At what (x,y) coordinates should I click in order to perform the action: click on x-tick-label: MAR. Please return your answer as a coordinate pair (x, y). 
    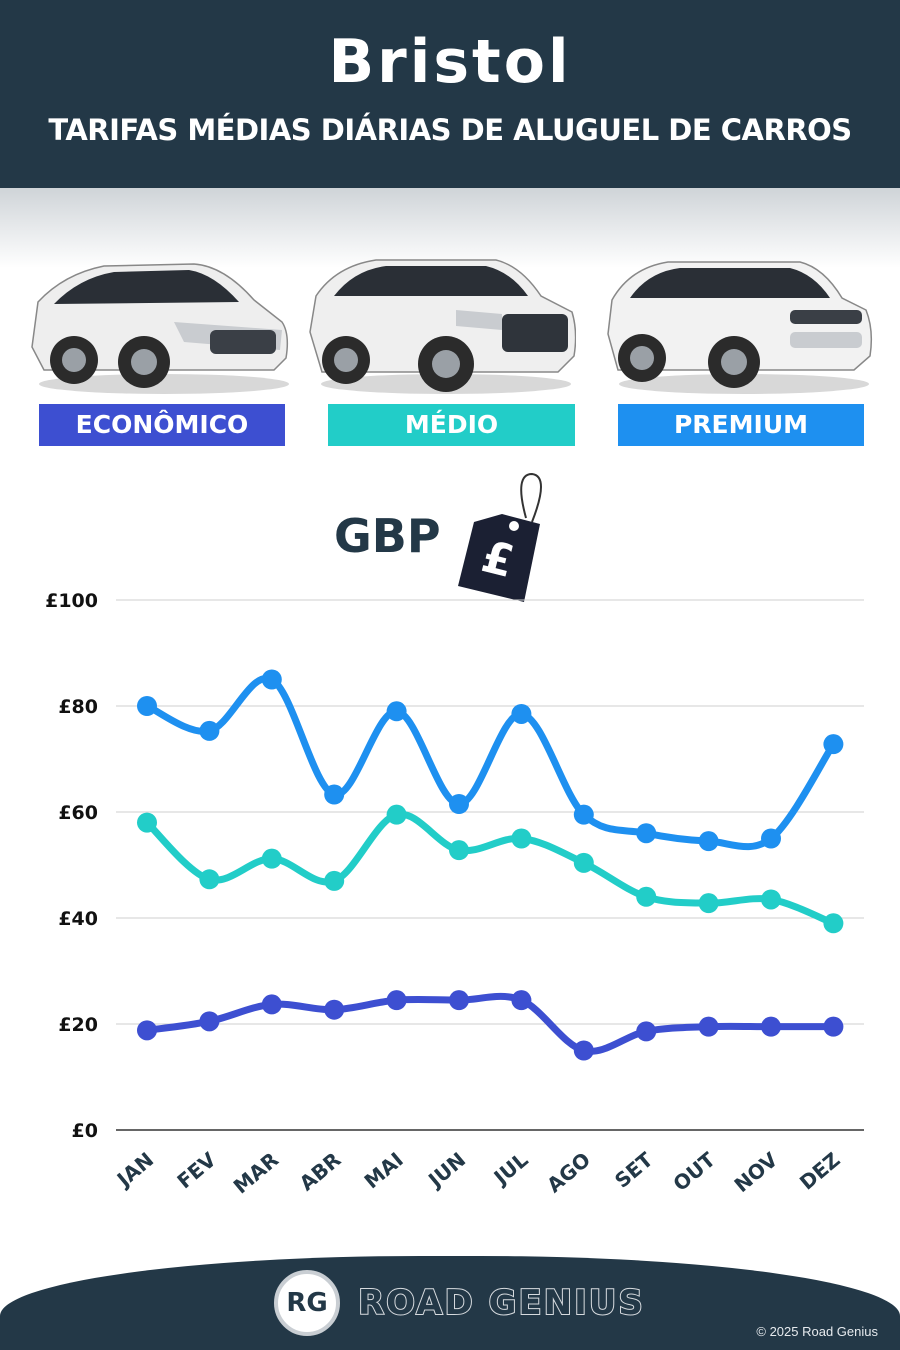
    Looking at the image, I should click on (256, 1172).